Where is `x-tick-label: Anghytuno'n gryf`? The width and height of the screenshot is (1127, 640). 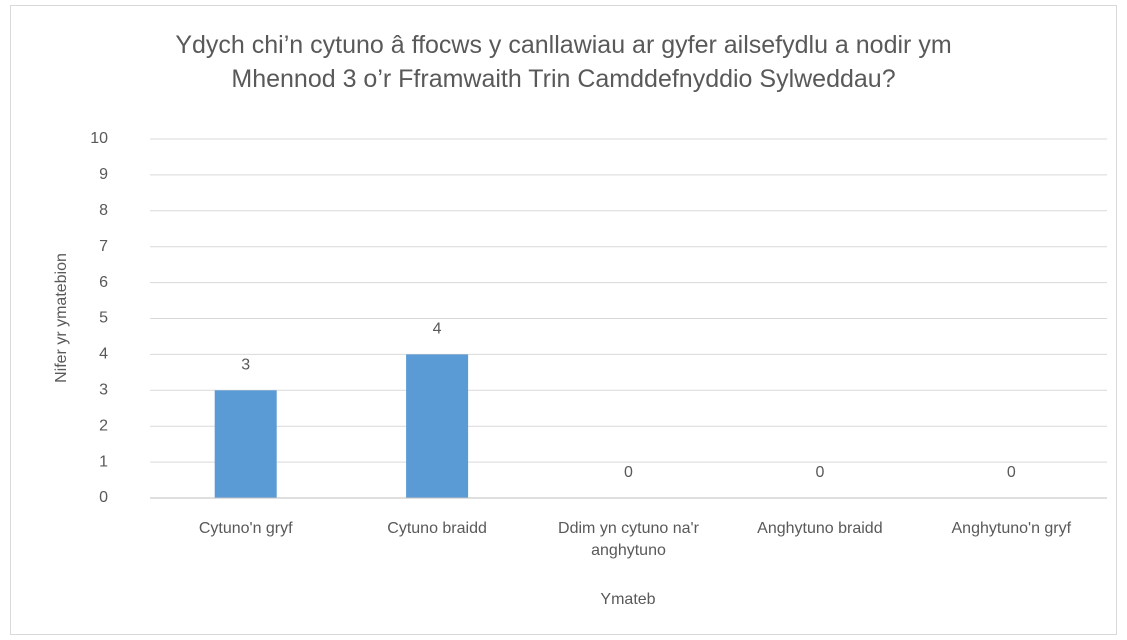
x-tick-label: Anghytuno'n gryf is located at coordinates (1011, 528).